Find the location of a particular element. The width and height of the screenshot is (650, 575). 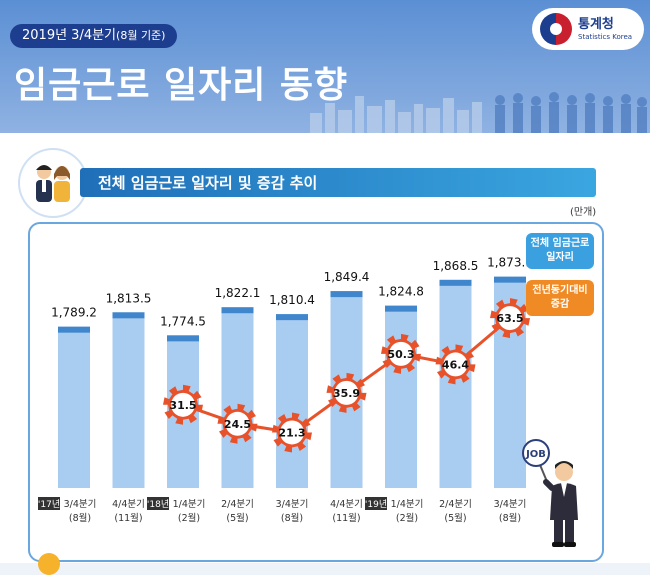

bar-value-label: 1,789.2 is located at coordinates (74, 313).